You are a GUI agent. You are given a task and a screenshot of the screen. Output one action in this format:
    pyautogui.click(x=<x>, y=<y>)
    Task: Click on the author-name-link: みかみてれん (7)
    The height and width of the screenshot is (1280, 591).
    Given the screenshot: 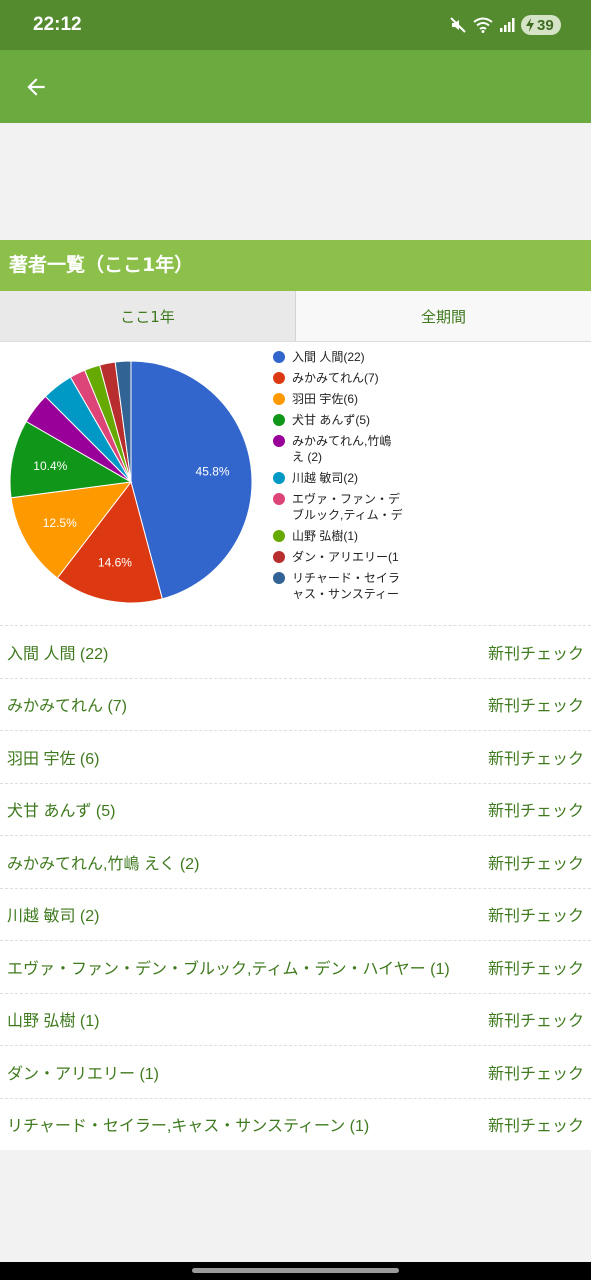 What is the action you would take?
    pyautogui.click(x=67, y=707)
    